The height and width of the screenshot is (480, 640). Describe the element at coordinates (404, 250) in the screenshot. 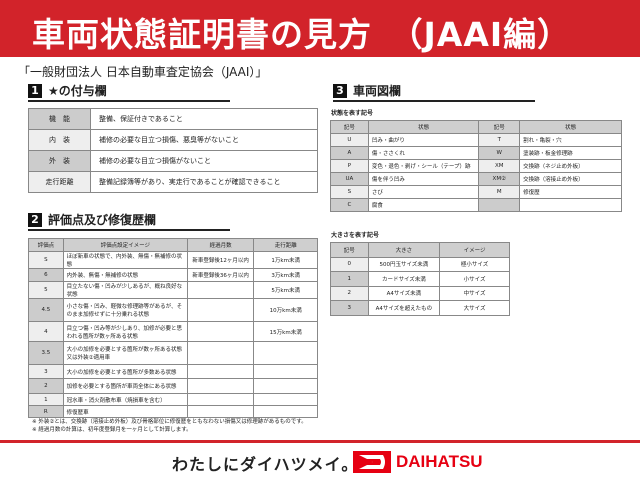

I see `column-header: 大きさ` at that location.